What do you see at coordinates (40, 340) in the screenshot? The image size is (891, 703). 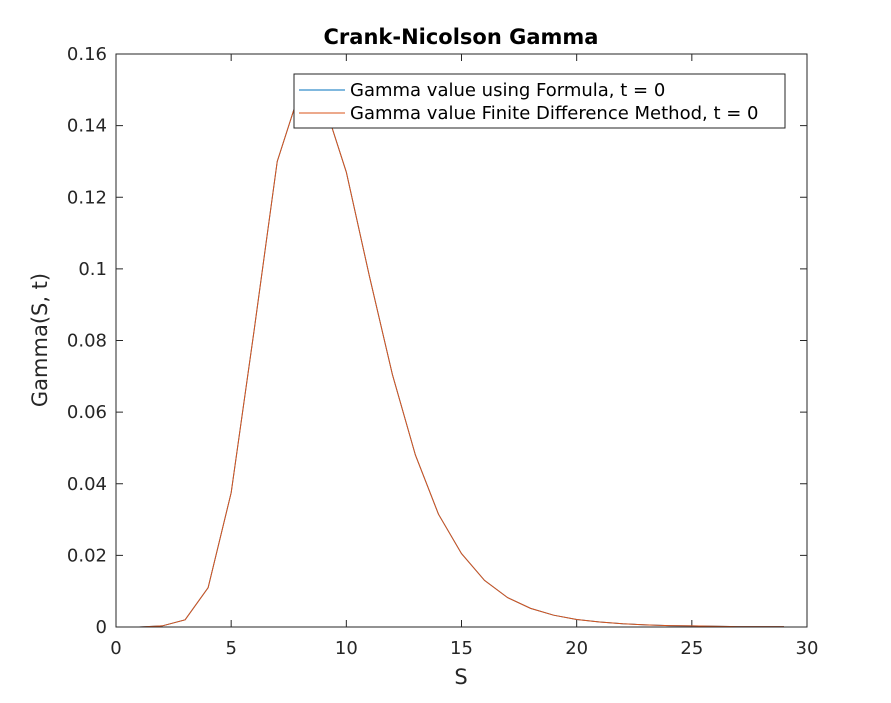 I see `y-axis-label: Gamma(S, t)` at bounding box center [40, 340].